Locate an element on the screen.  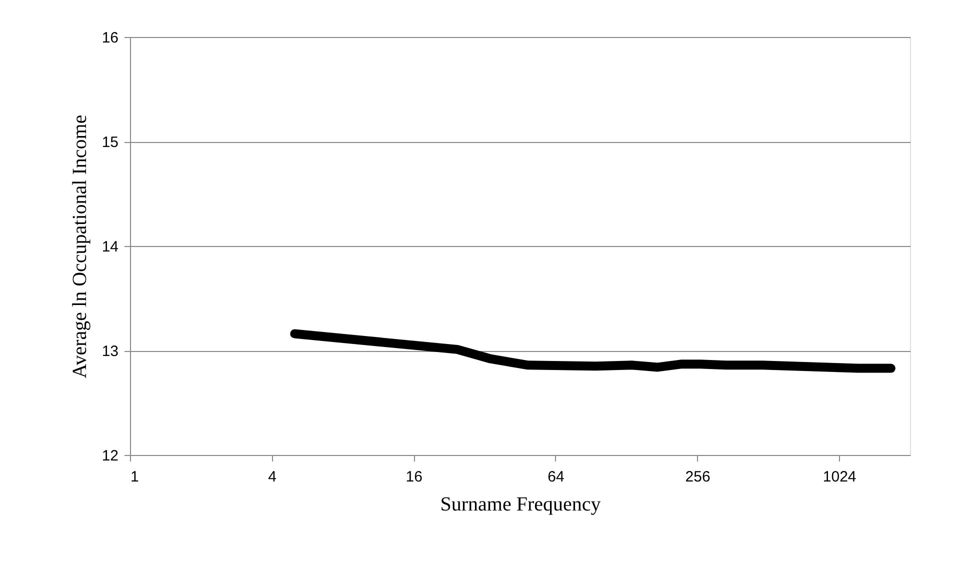
y-tick-label: 16 is located at coordinates (110, 38).